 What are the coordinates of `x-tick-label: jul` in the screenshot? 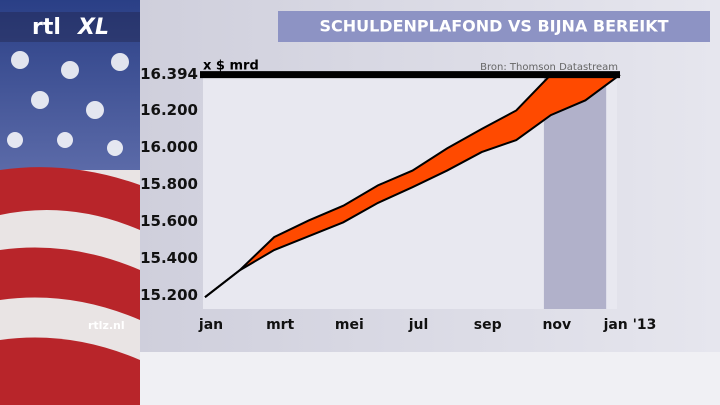 It's located at (418, 325).